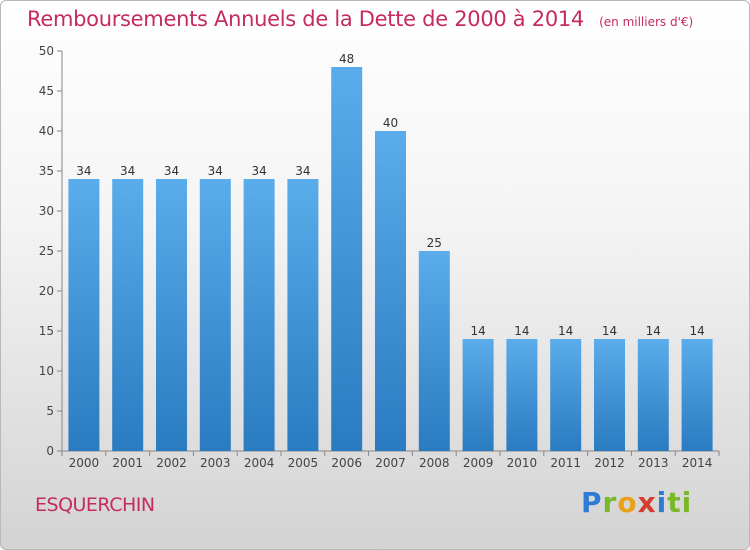 Image resolution: width=750 pixels, height=550 pixels. Describe the element at coordinates (697, 395) in the screenshot. I see `bar-2014` at that location.